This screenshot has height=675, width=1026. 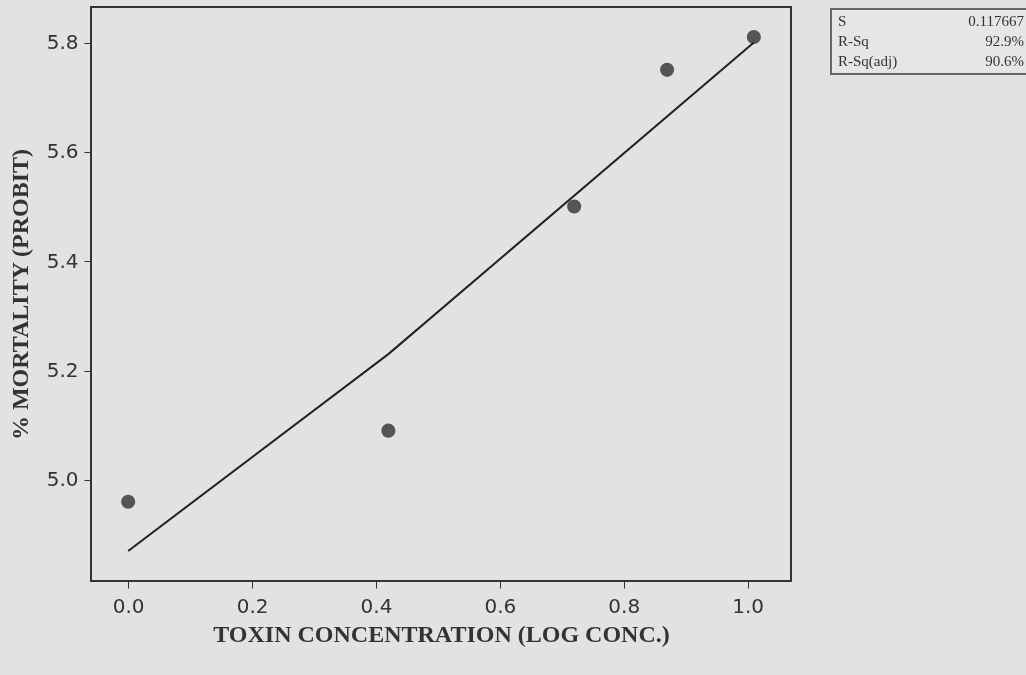 I want to click on text: R-Sq(adj), so click(x=868, y=61).